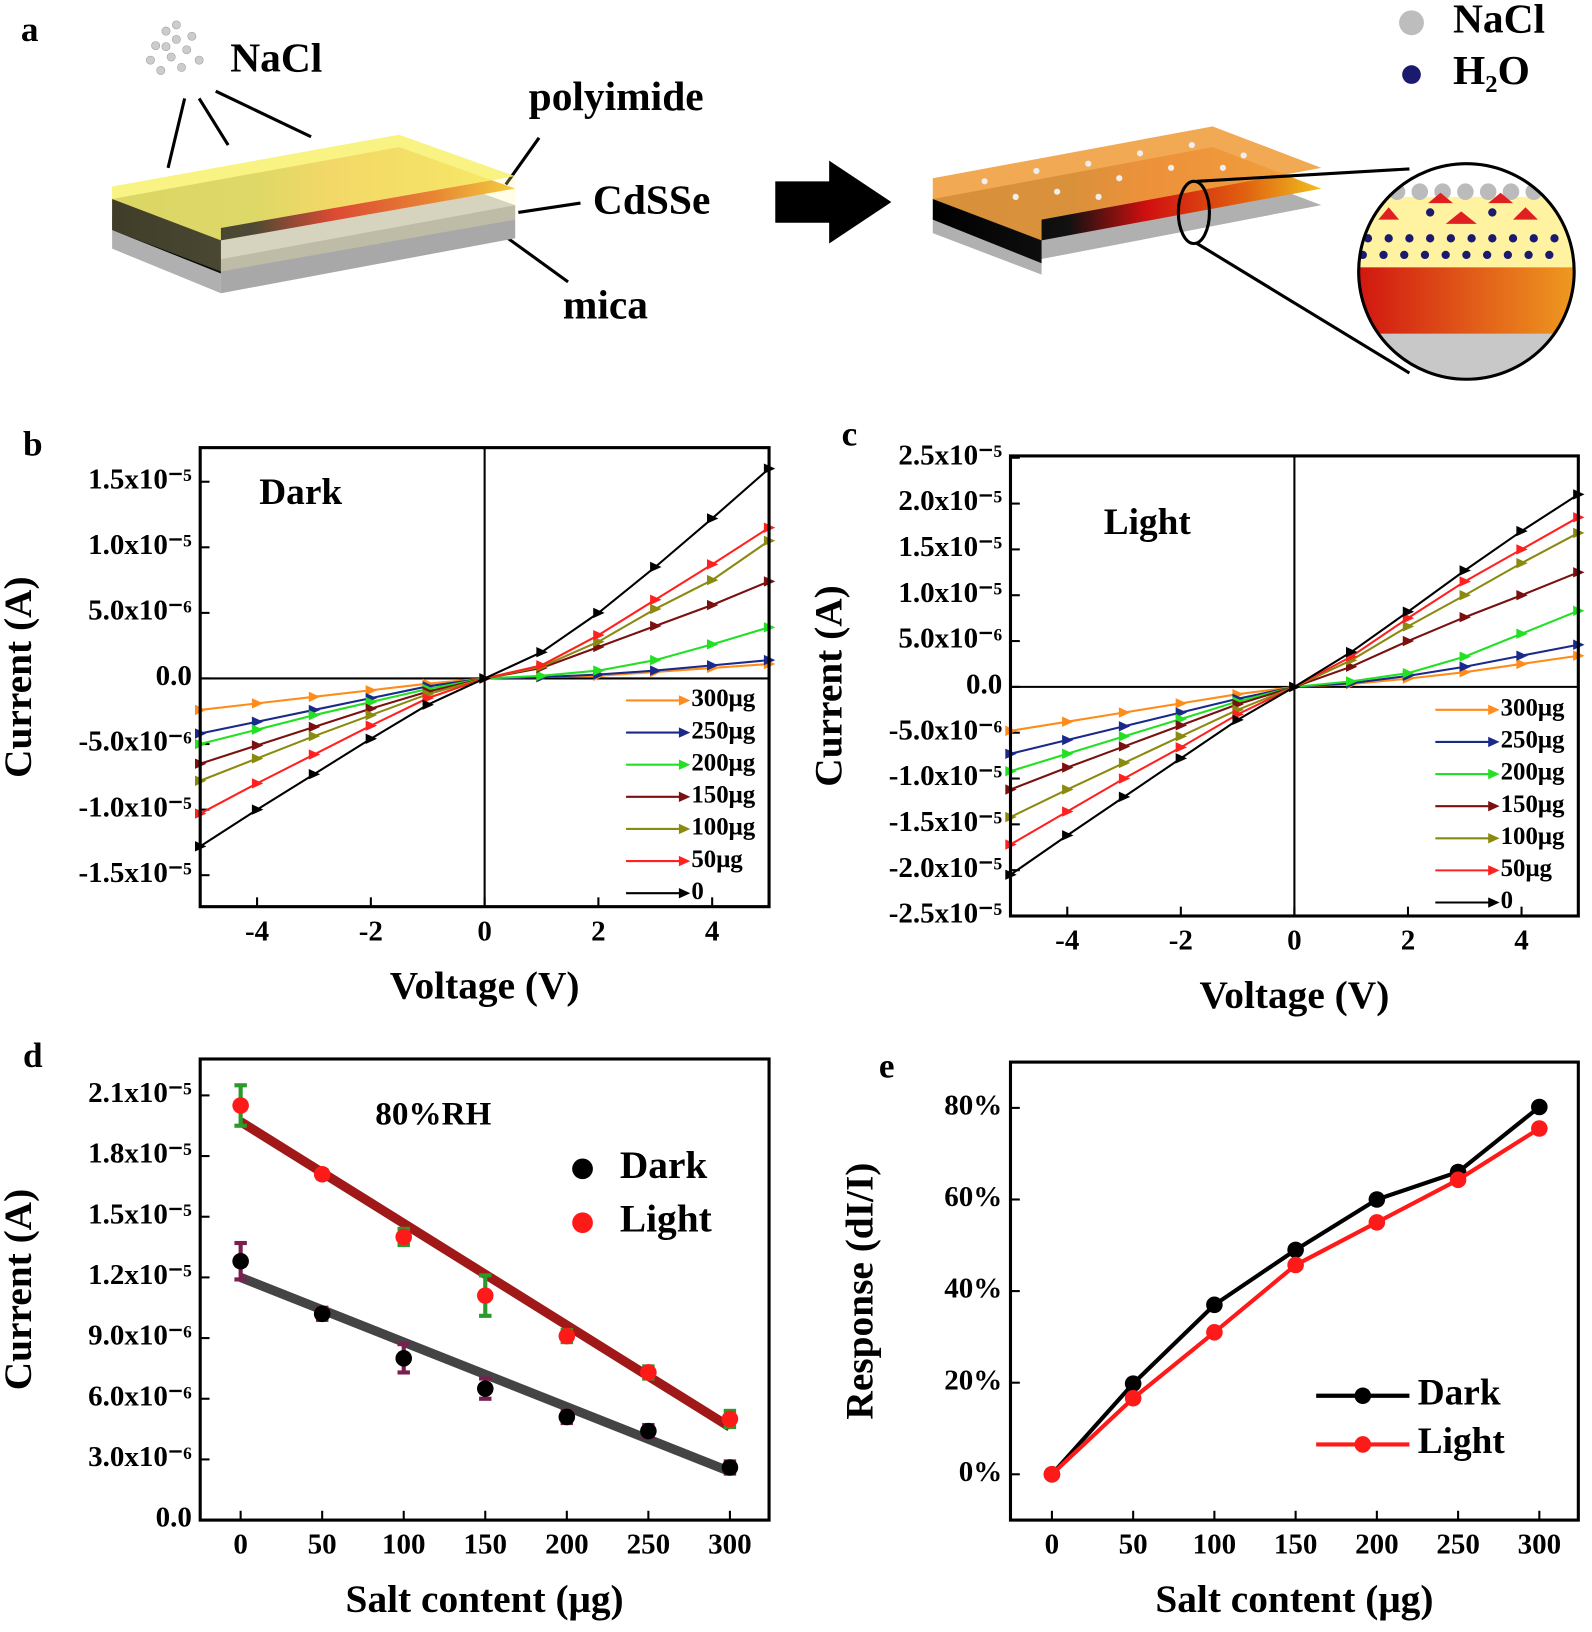  Describe the element at coordinates (946, 776) in the screenshot. I see `y-tick-label: -1.0x10⁻⁵` at that location.